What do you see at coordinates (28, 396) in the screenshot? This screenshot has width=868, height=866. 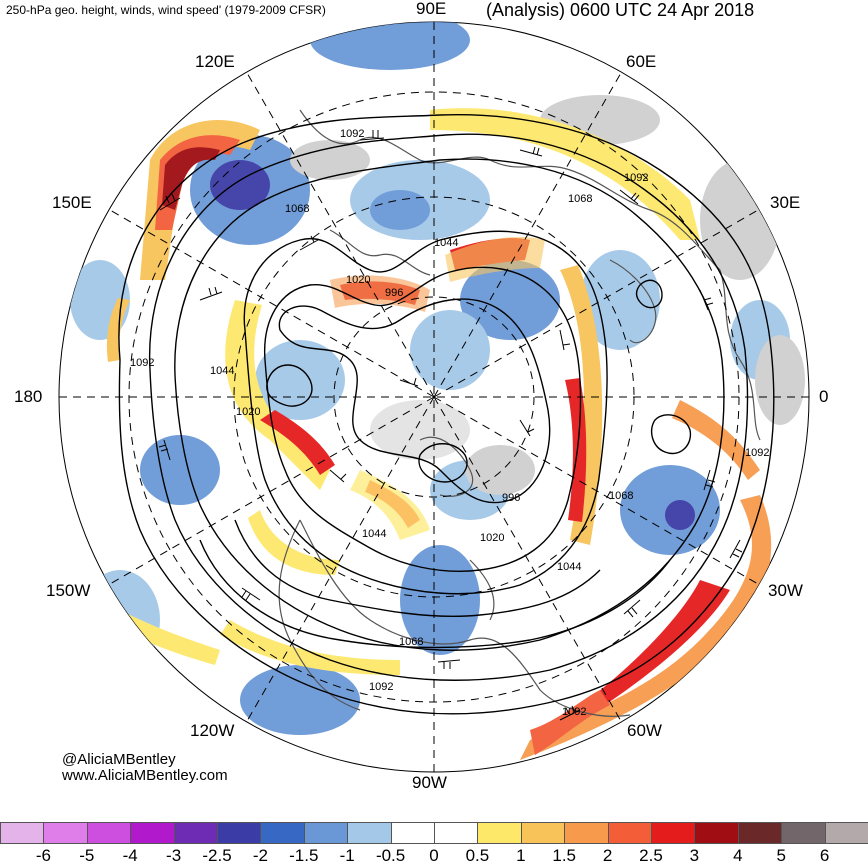 I see `lon-label-180: 180` at bounding box center [28, 396].